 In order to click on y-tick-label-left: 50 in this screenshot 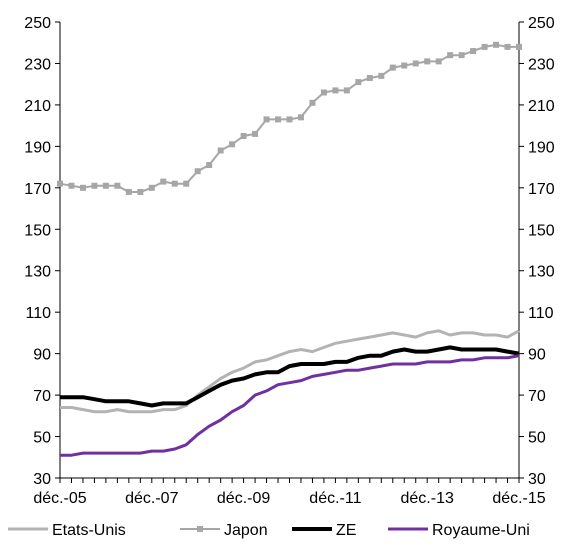, I will do `click(42, 438)`.